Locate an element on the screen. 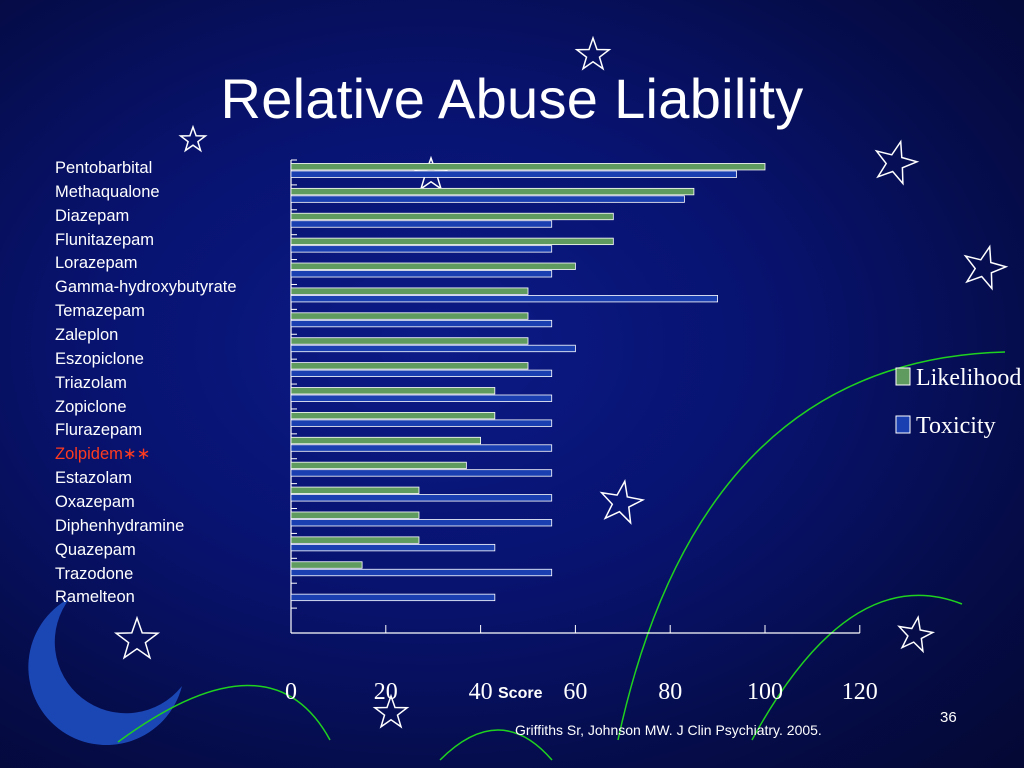 The width and height of the screenshot is (1024, 768). x-tick-label: 120 is located at coordinates (860, 692).